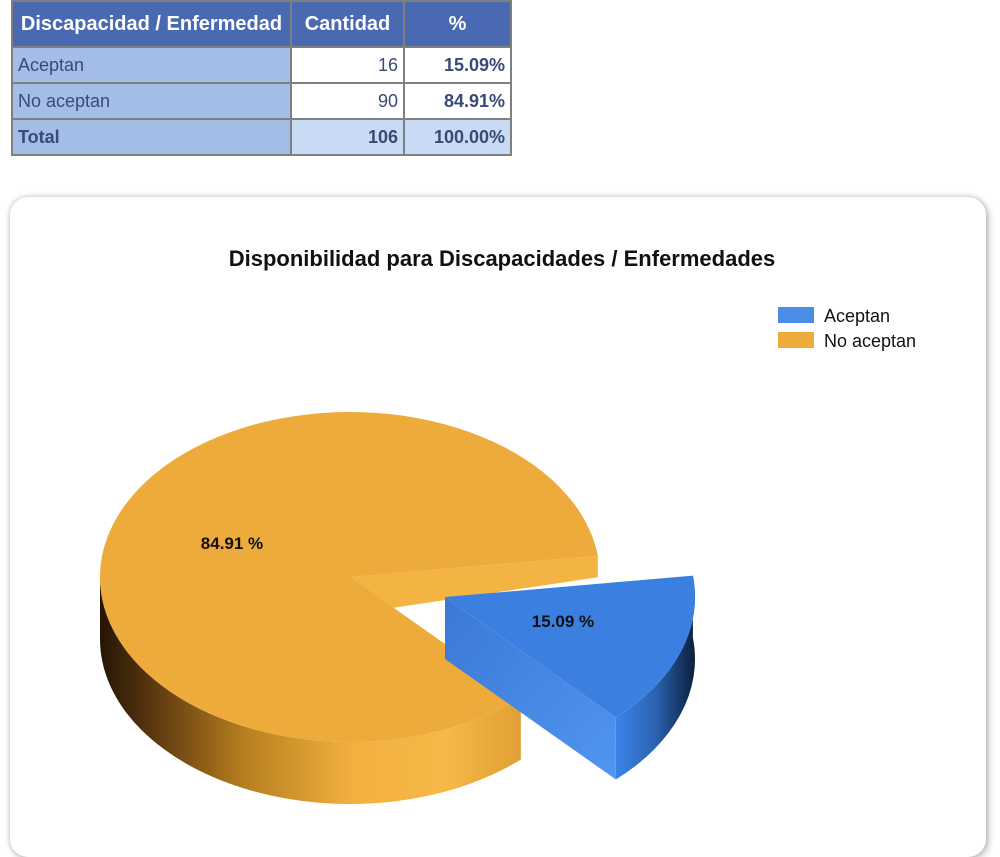 The width and height of the screenshot is (1000, 857). I want to click on row-label: No aceptan, so click(151, 101).